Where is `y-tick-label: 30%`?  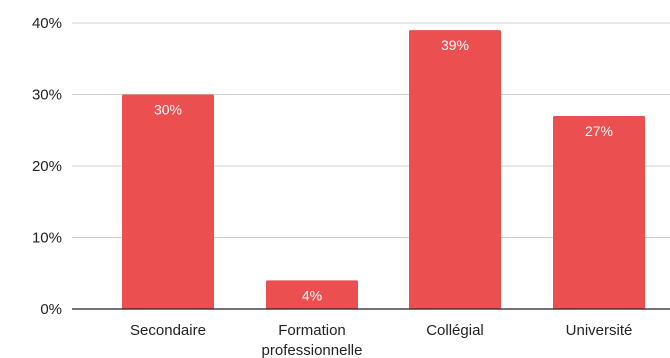
y-tick-label: 30% is located at coordinates (47, 95).